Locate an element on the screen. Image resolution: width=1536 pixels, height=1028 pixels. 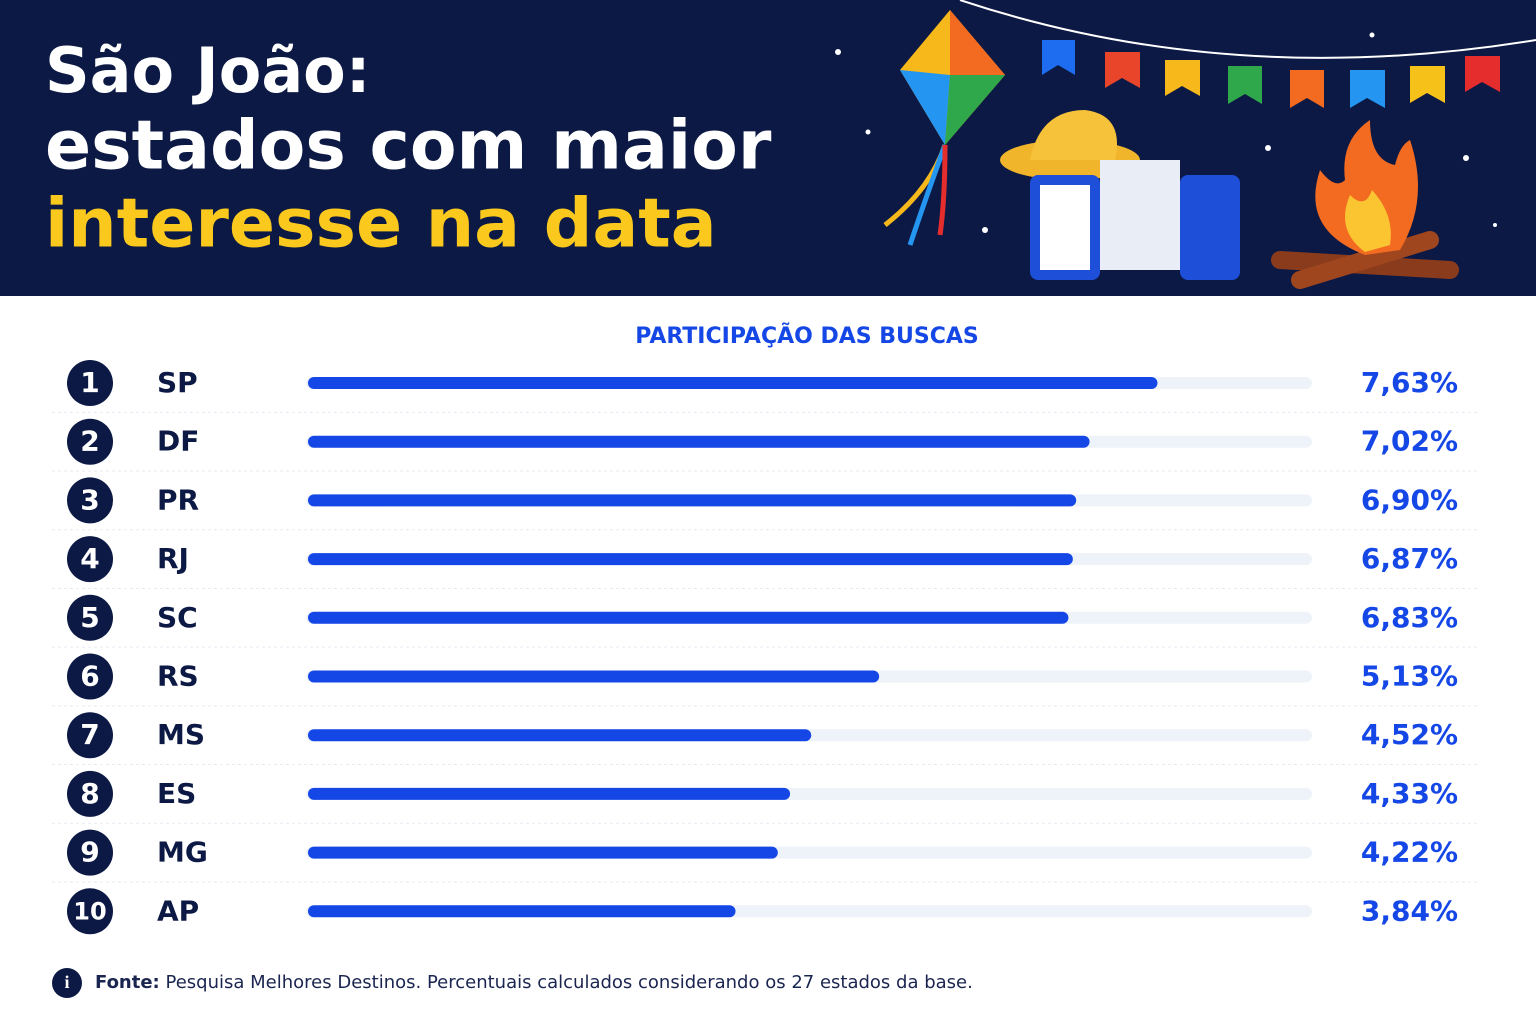
rank-number: 10 is located at coordinates (89, 911).